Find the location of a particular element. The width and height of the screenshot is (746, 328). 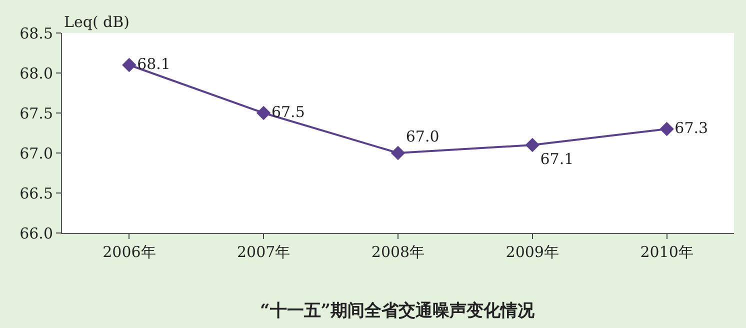

x-tick-label: 2006年 is located at coordinates (129, 252).